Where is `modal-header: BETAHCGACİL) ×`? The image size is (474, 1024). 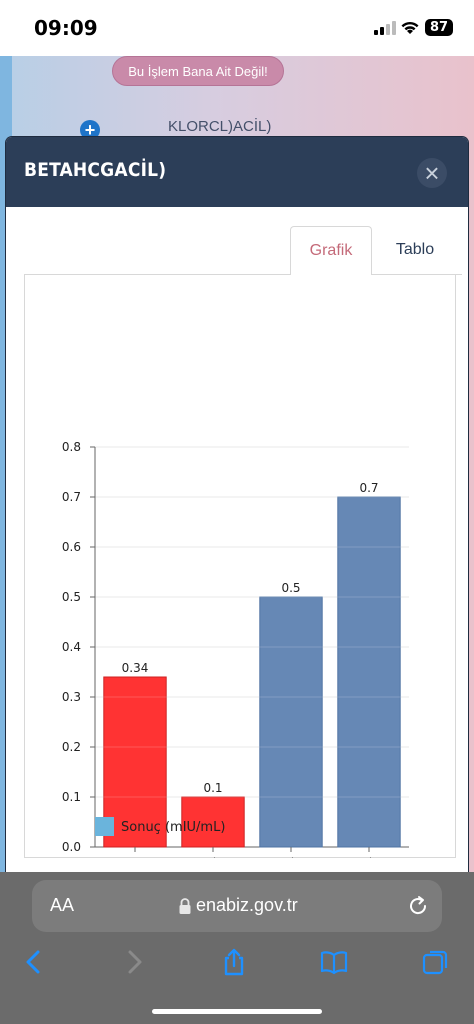
modal-header: BETAHCGACİL) × is located at coordinates (237, 172).